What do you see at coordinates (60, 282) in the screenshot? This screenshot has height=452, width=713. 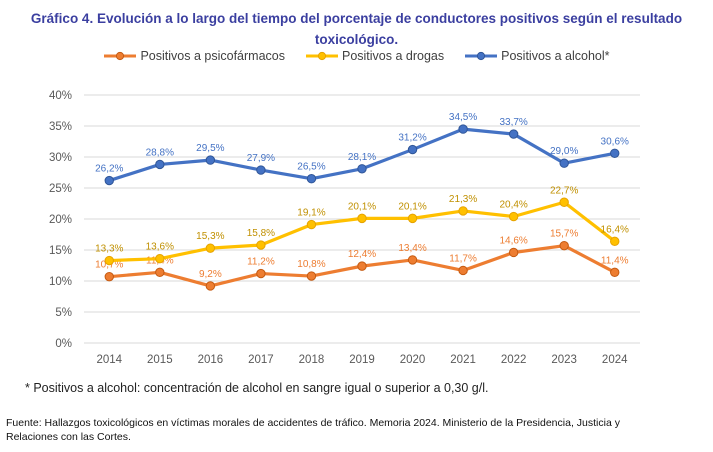 I see `y-tick-label: 10%` at bounding box center [60, 282].